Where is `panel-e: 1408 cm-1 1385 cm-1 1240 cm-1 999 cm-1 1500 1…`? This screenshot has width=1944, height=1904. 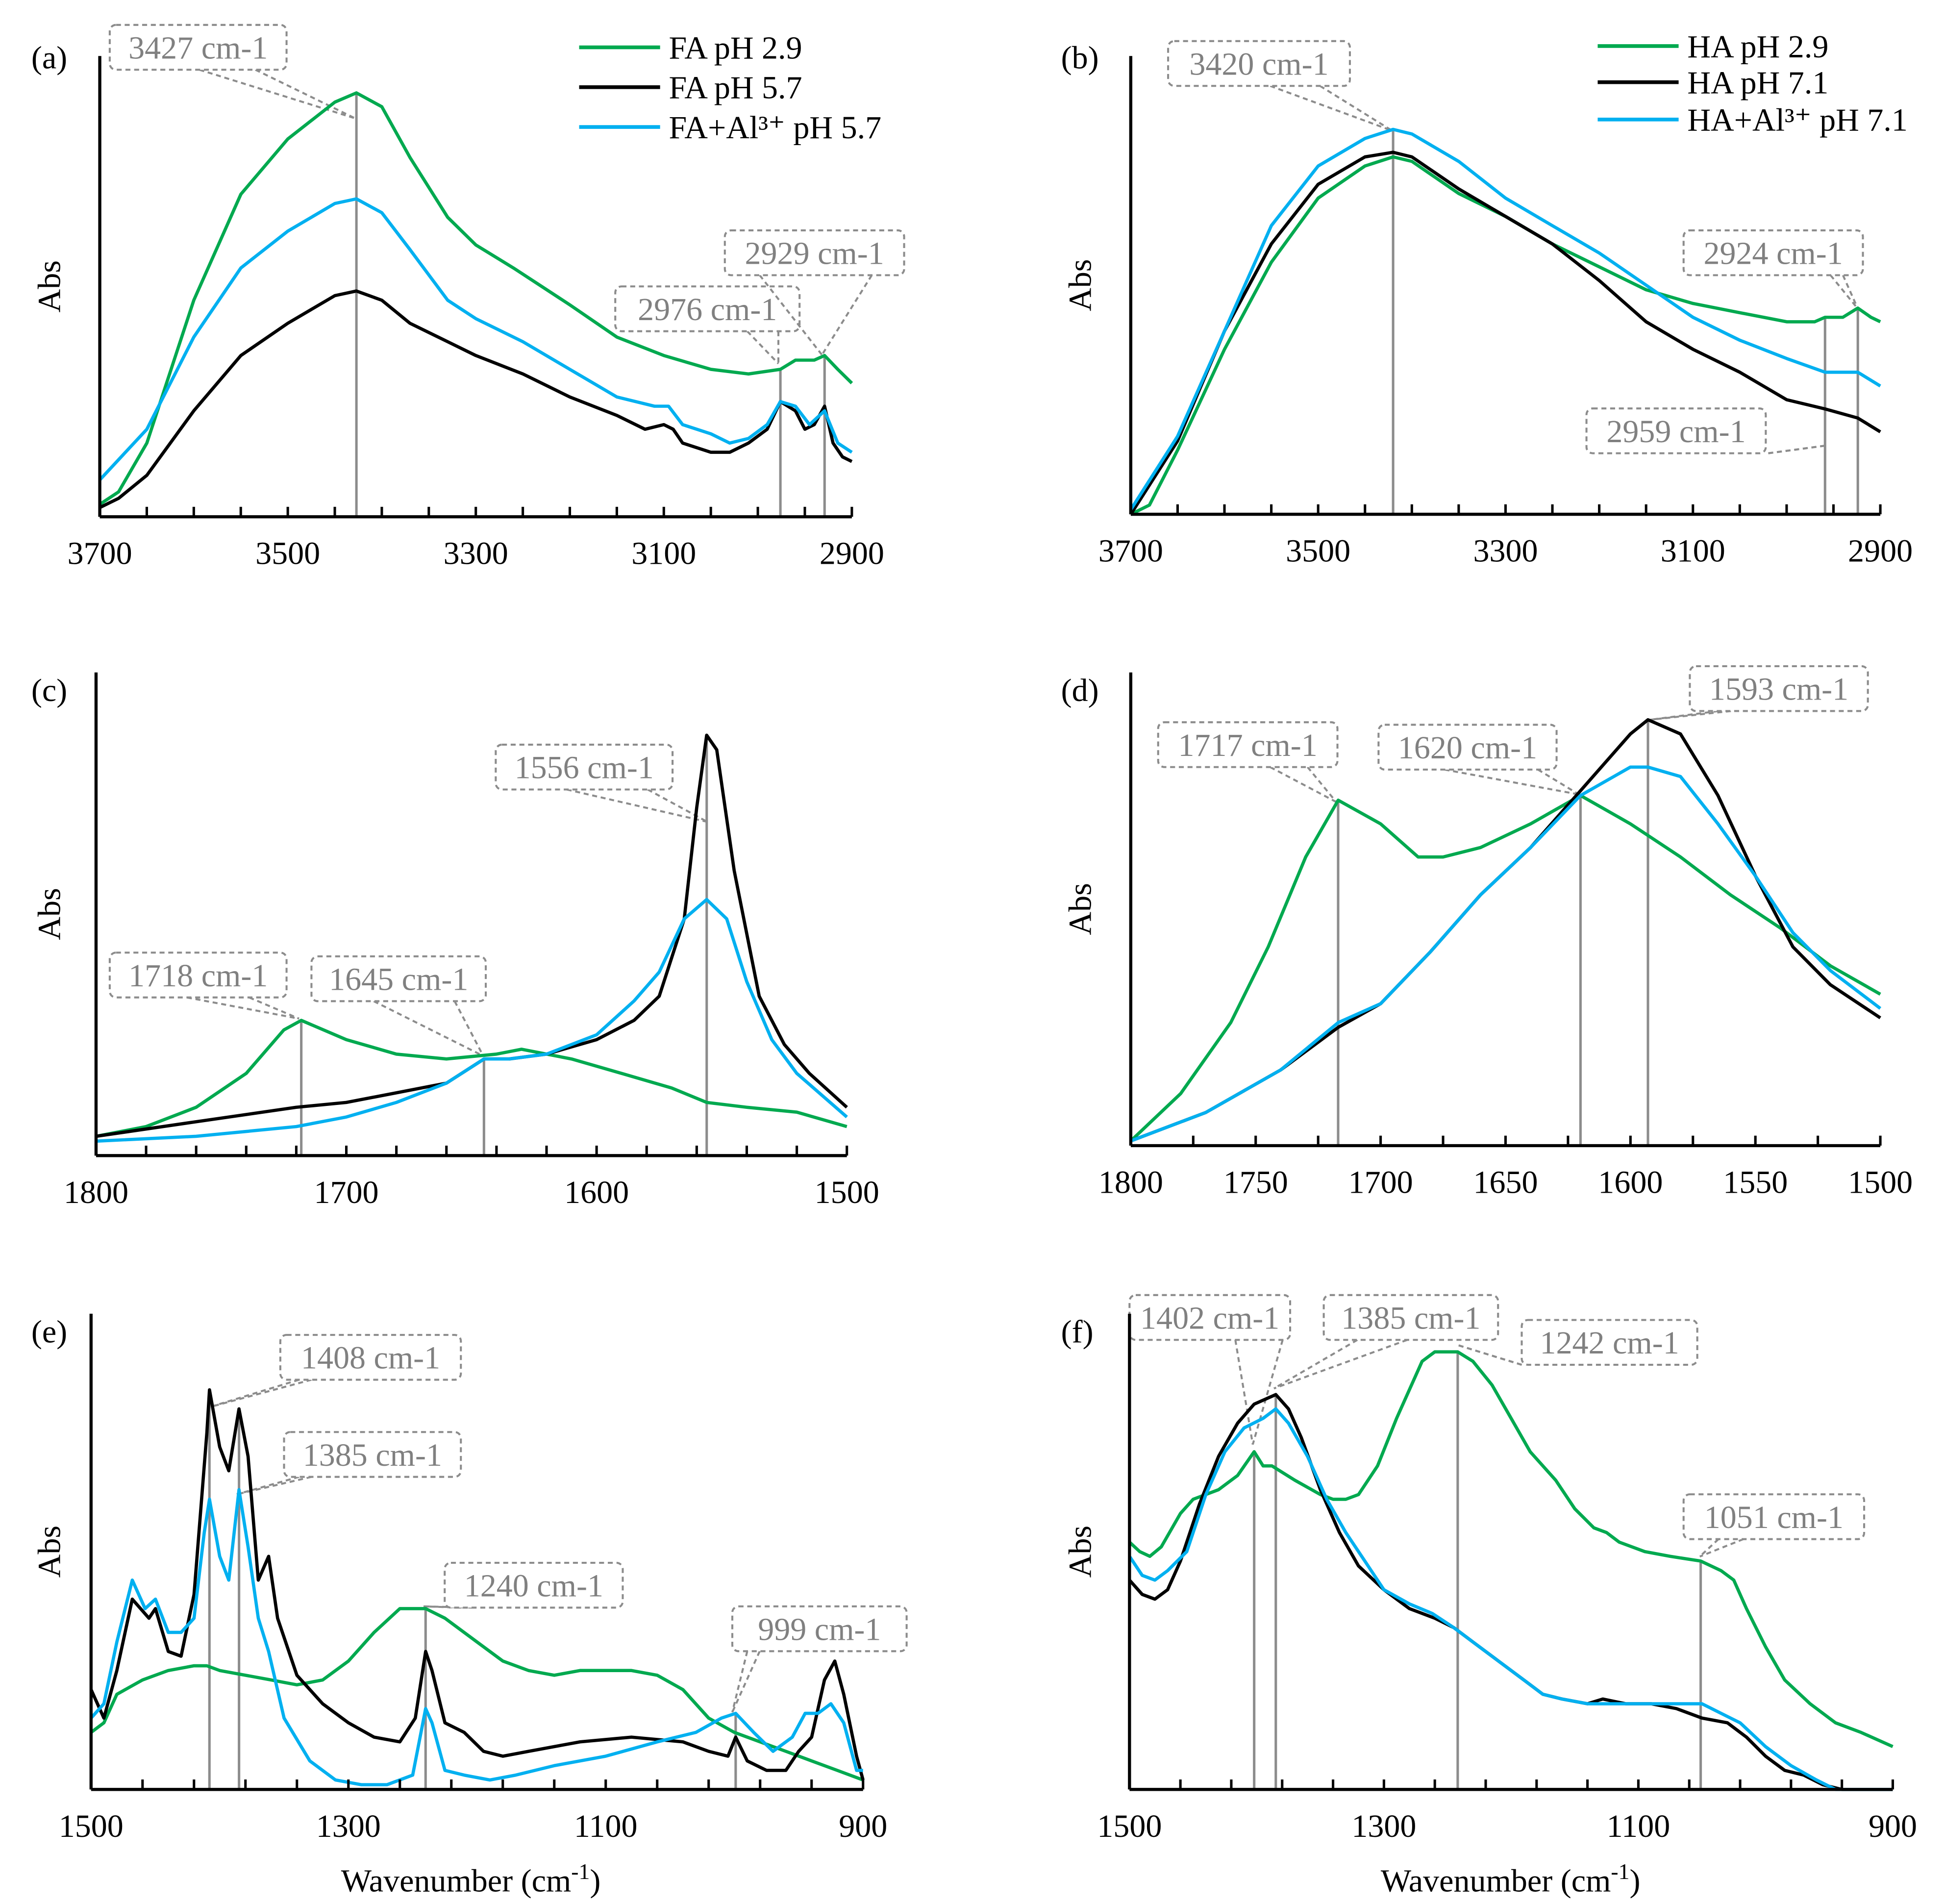 panel-e: 1408 cm-1 1385 cm-1 1240 cm-1 999 cm-1 1500 1… is located at coordinates (469, 1606).